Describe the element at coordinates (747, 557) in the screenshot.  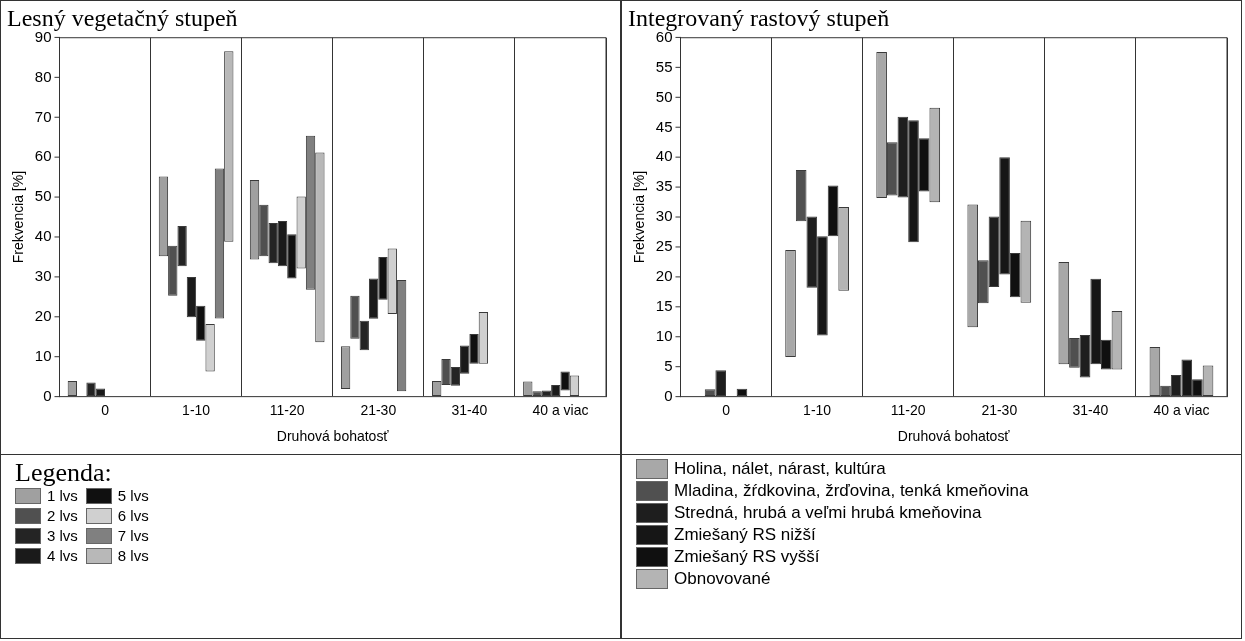
I see `legend-label: Zmiešaný RS vyšší` at that location.